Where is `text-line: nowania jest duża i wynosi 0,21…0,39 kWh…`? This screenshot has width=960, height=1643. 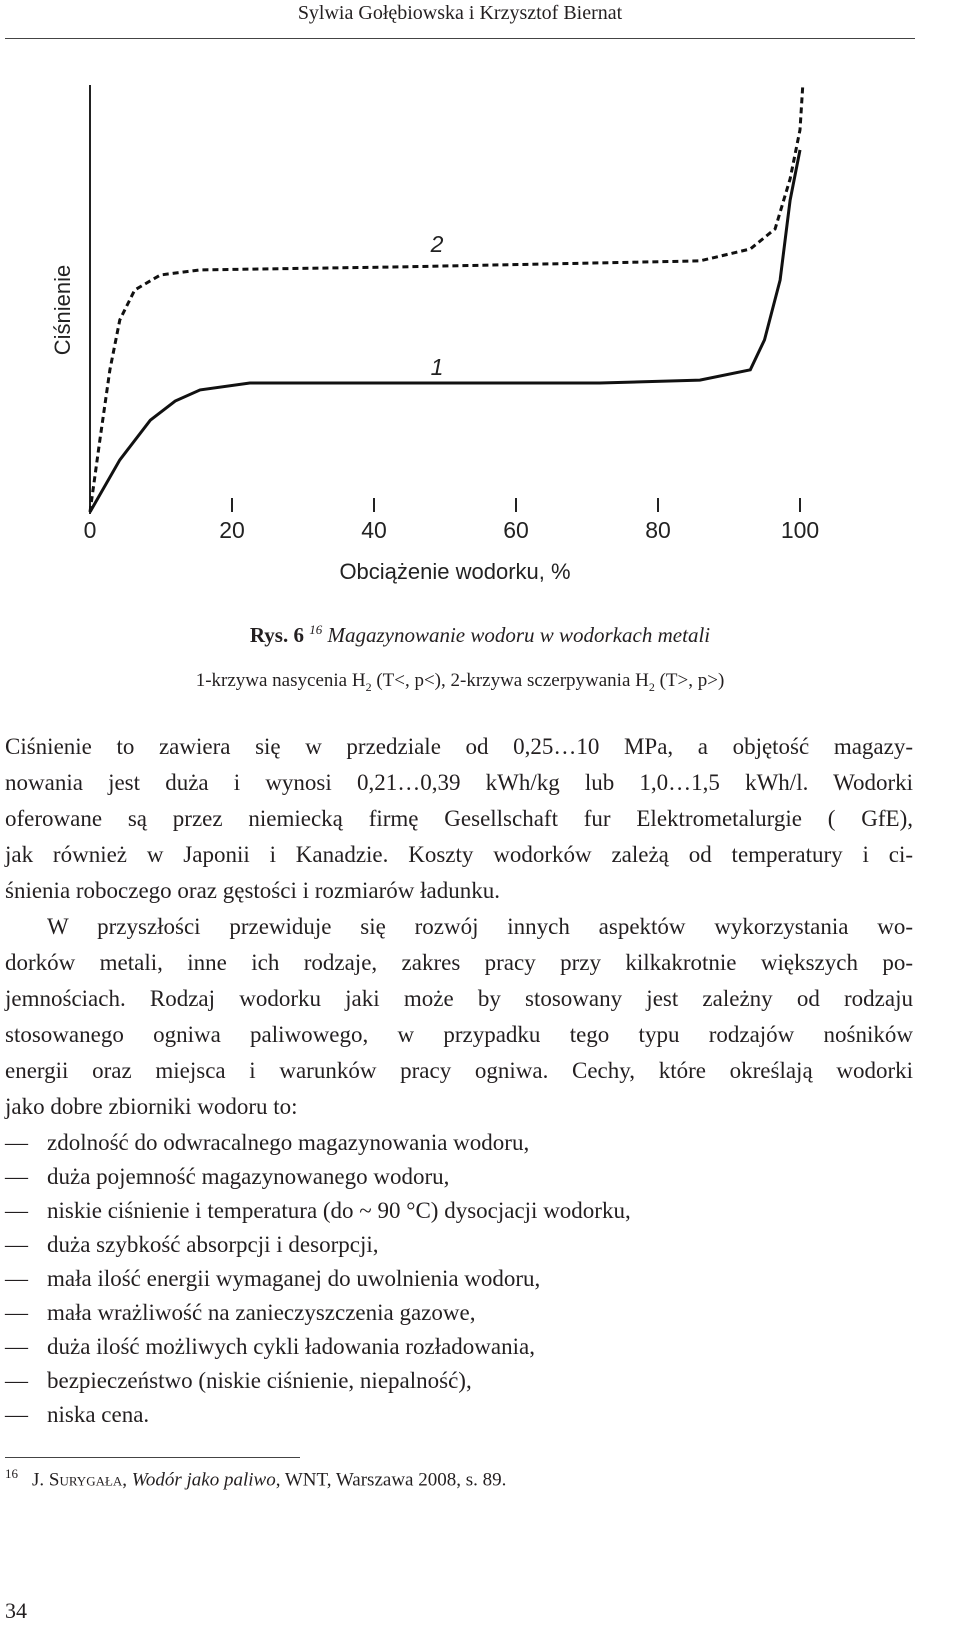
text-line: nowania jest duża i wynosi 0,21…0,39 kWh… is located at coordinates (459, 782).